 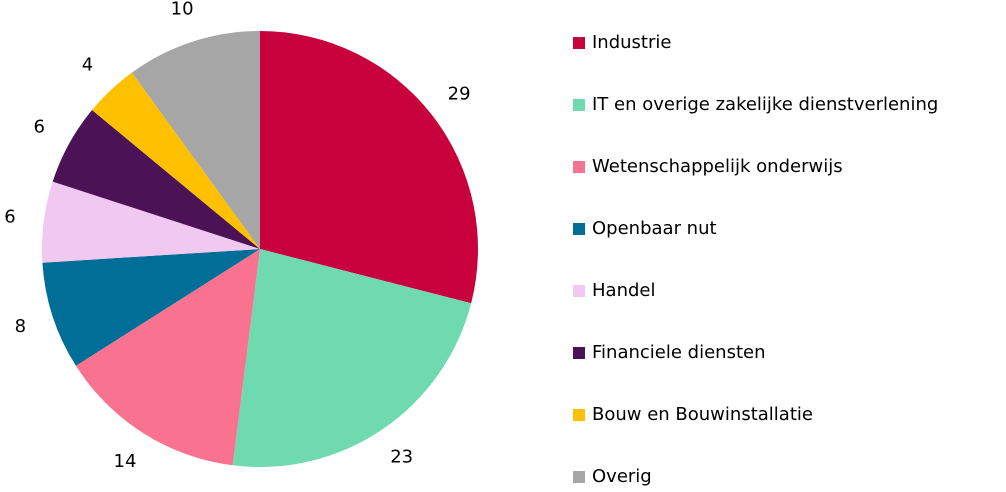 What do you see at coordinates (631, 42) in the screenshot?
I see `legend-label: Industrie` at bounding box center [631, 42].